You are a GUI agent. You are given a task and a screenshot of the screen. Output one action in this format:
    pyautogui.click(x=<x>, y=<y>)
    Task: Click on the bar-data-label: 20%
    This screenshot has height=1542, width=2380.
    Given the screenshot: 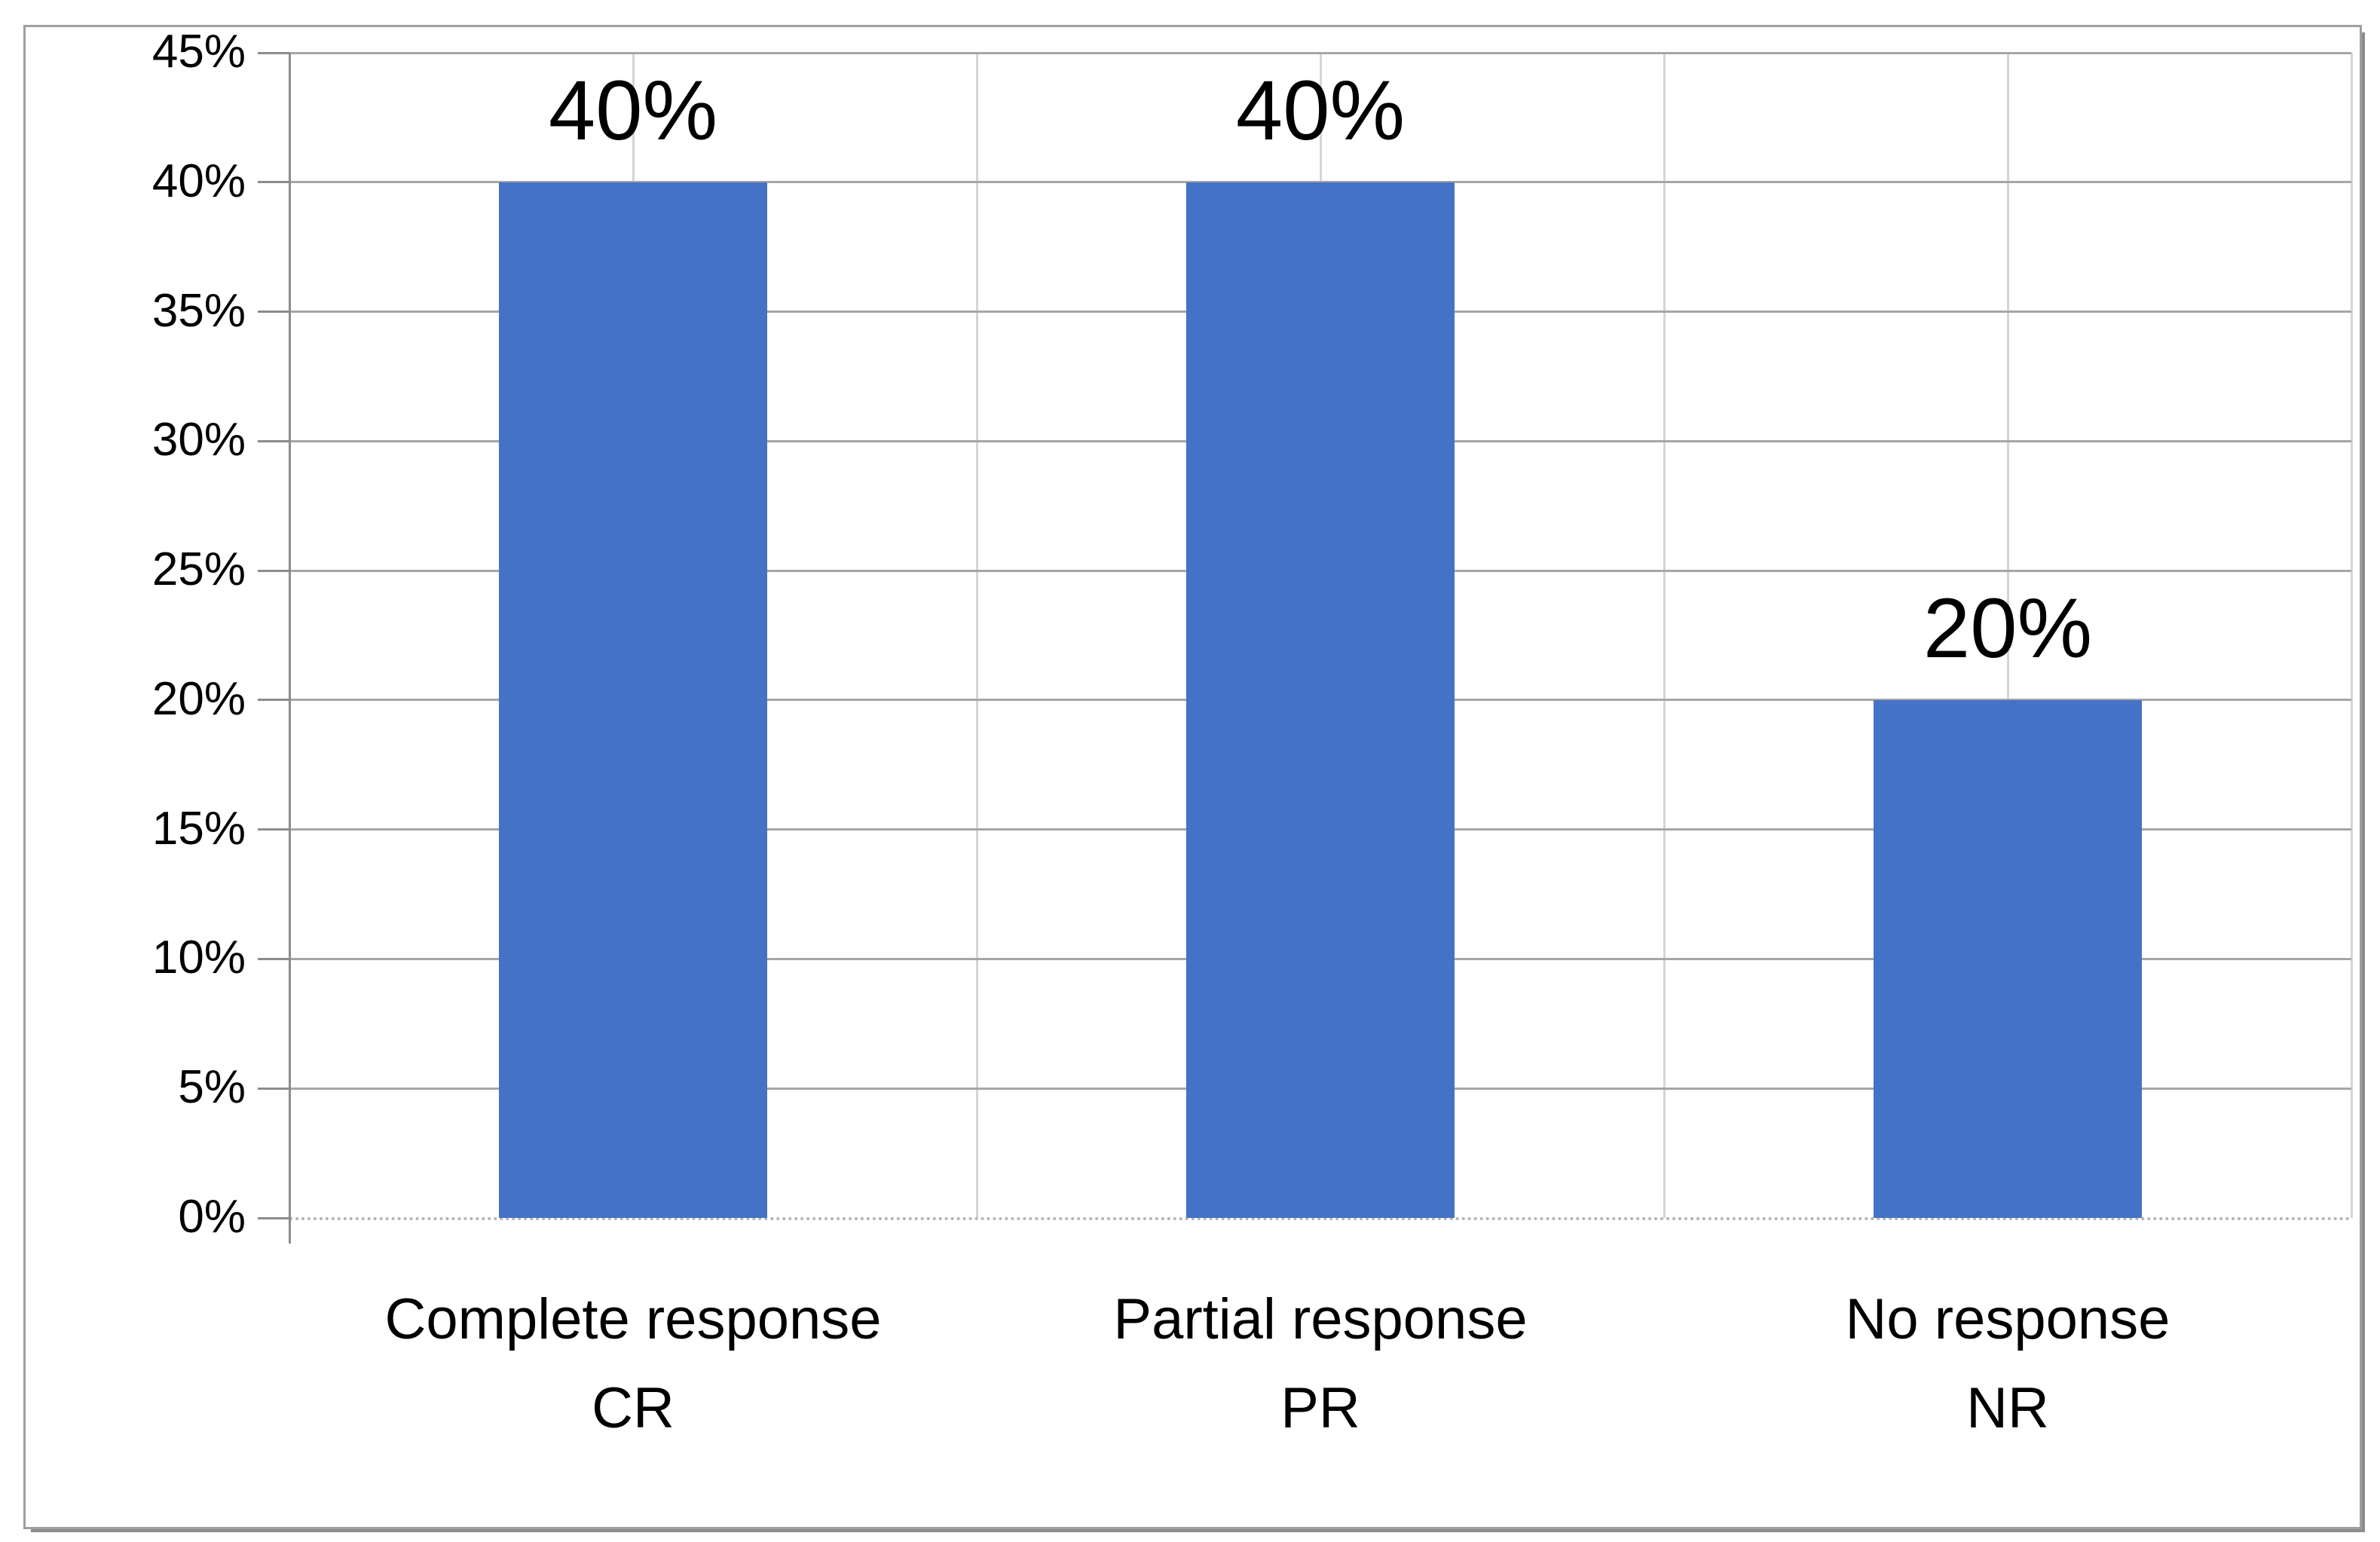 What is the action you would take?
    pyautogui.click(x=2008, y=627)
    